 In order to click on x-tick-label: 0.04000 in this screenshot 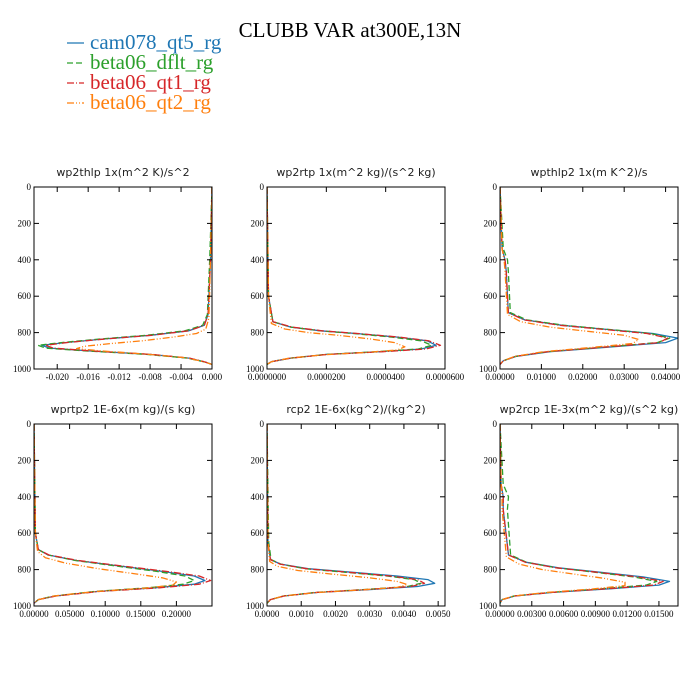, I will do `click(666, 377)`.